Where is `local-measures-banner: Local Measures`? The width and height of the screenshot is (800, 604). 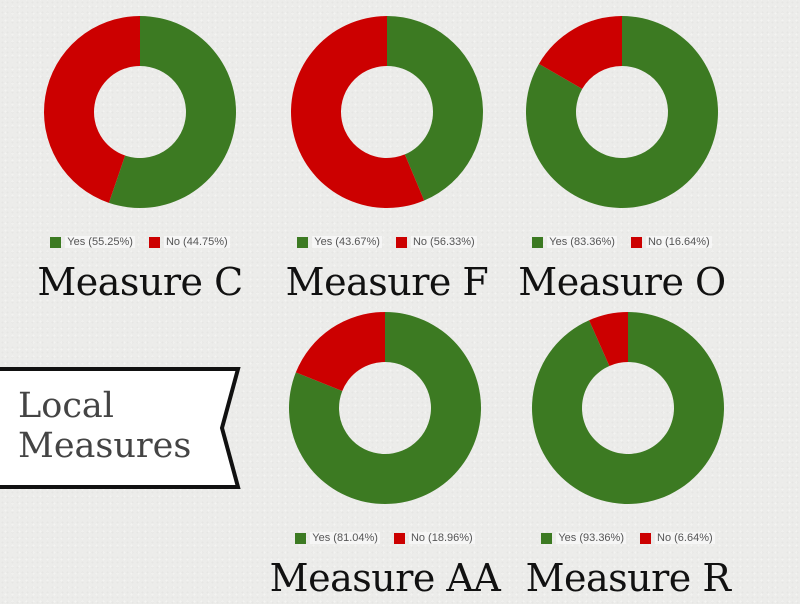 local-measures-banner: Local Measures is located at coordinates (123, 429).